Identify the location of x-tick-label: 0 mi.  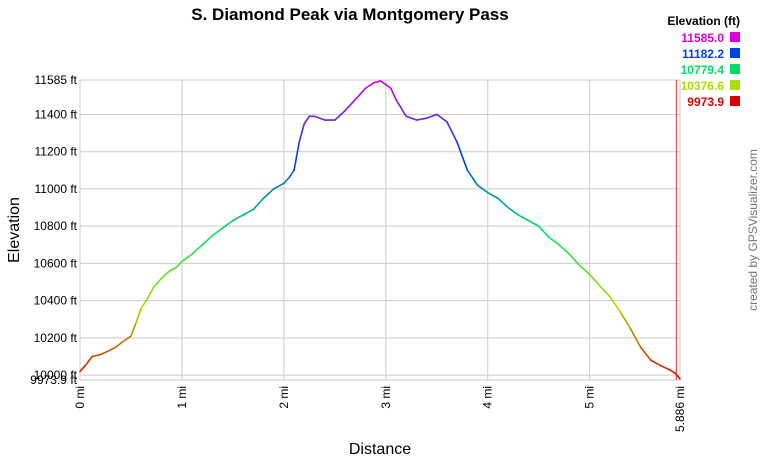
(80, 397).